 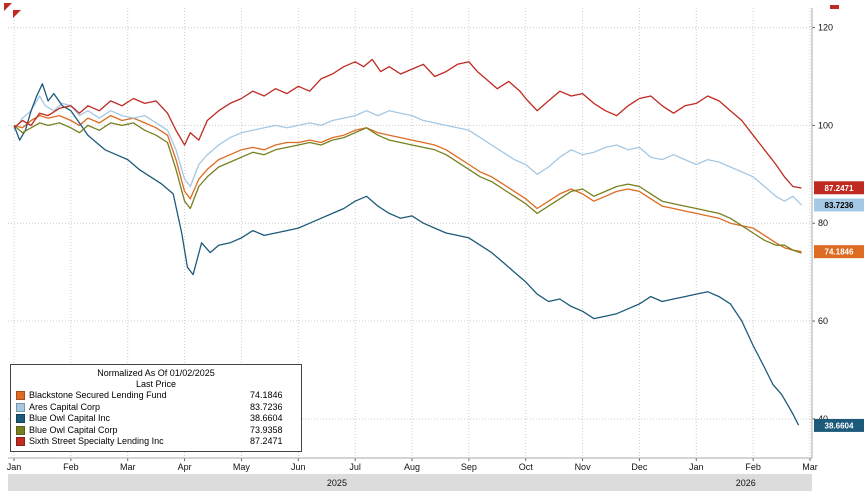 What do you see at coordinates (73, 429) in the screenshot?
I see `series-name: Blue Owl Capital Corp` at bounding box center [73, 429].